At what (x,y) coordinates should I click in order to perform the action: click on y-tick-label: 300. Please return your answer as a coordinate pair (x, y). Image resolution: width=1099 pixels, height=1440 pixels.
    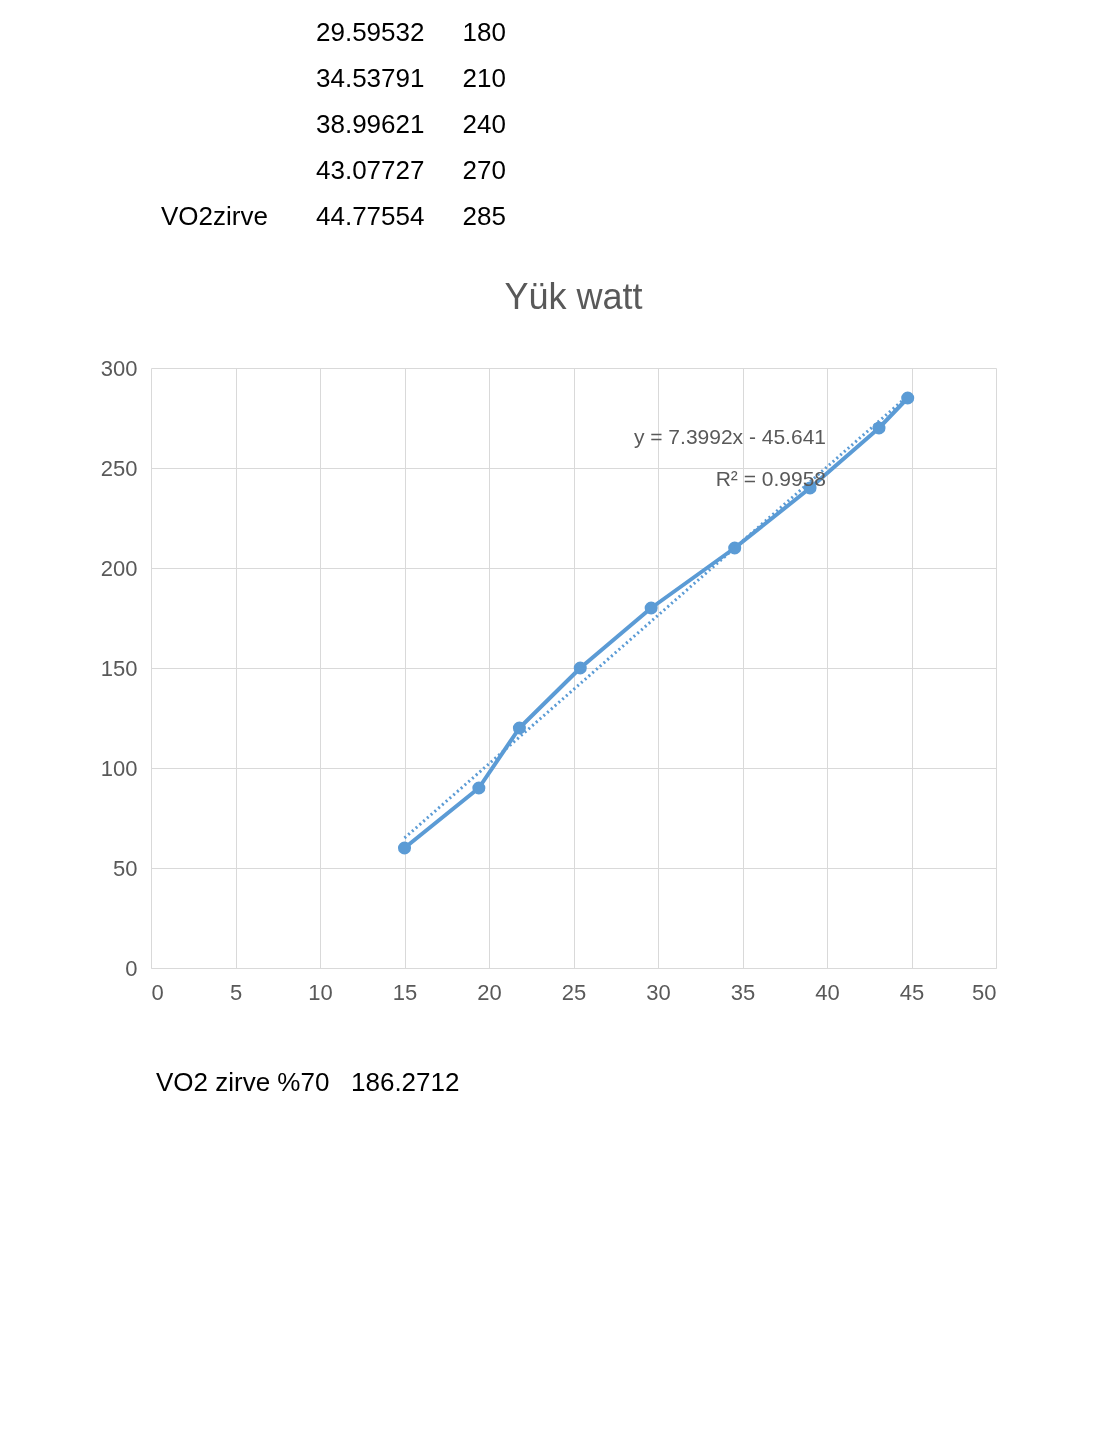
    Looking at the image, I should click on (119, 368).